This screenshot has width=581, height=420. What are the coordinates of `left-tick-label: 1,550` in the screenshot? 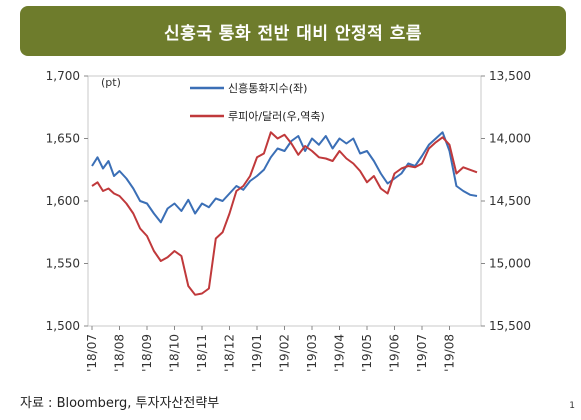 It's located at (63, 264).